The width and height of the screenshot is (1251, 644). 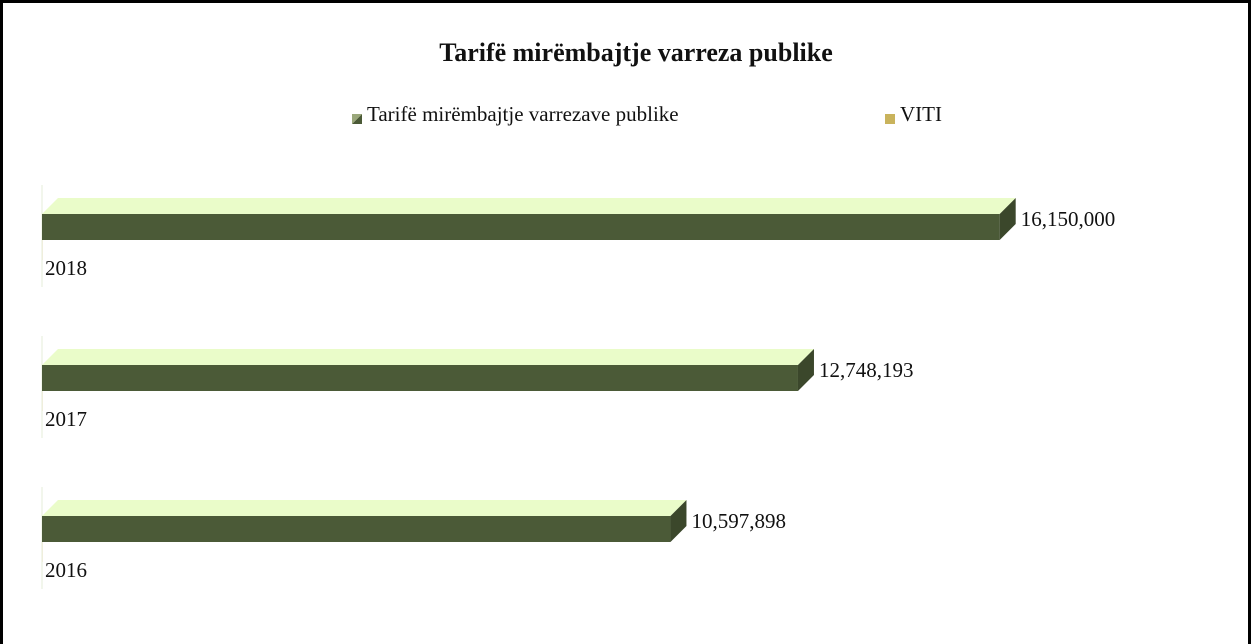 I want to click on chart-title: Tarifë mirëmbajtje varreza publike, so click(x=636, y=52).